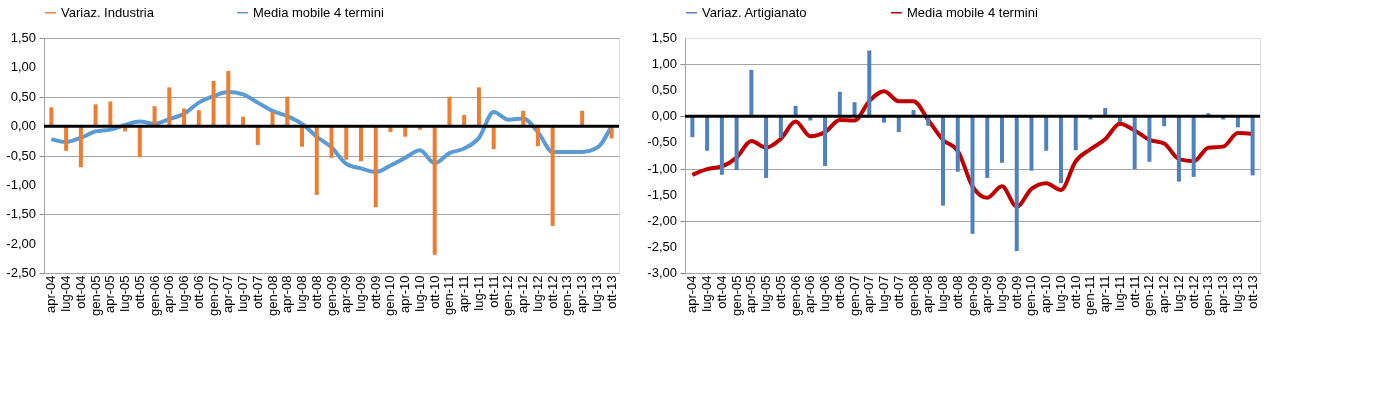 The width and height of the screenshot is (1377, 409). I want to click on x-tick-label: gen-07, so click(213, 295).